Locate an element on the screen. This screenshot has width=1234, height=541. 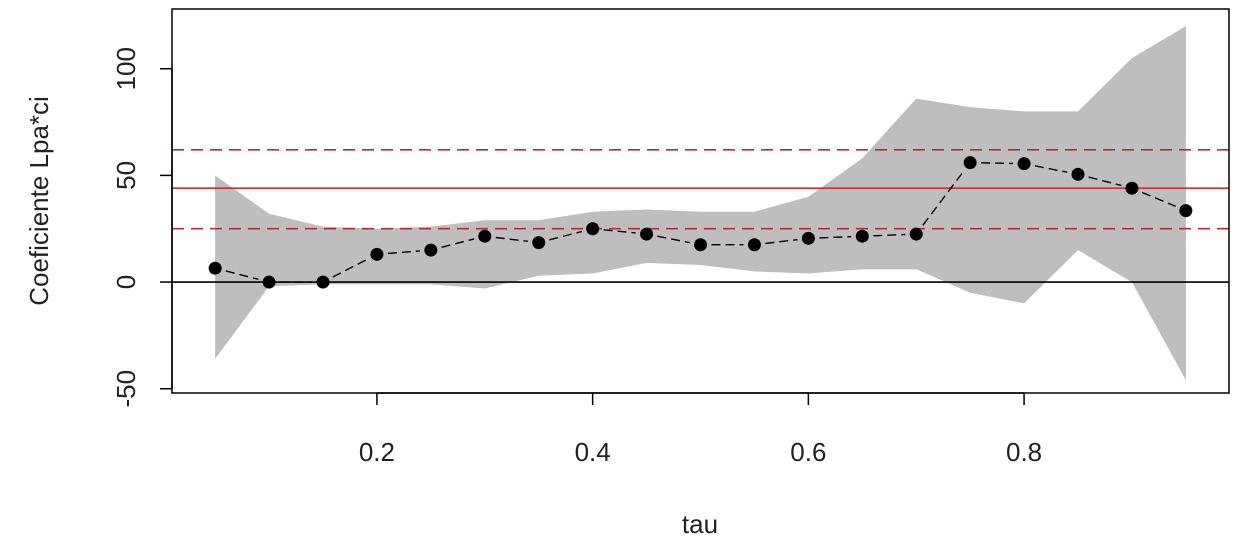
x-tick-label: 0.2 is located at coordinates (377, 452).